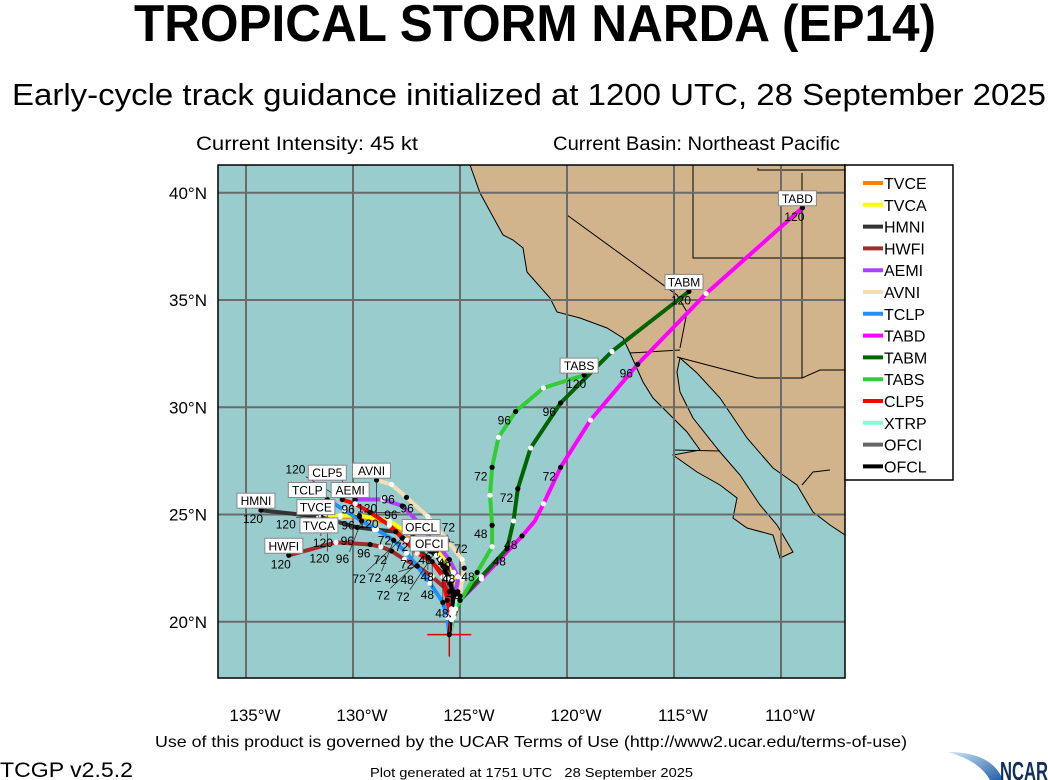 The height and width of the screenshot is (780, 1048). Describe the element at coordinates (188, 407) in the screenshot. I see `lat-tick-label: 30°N` at that location.